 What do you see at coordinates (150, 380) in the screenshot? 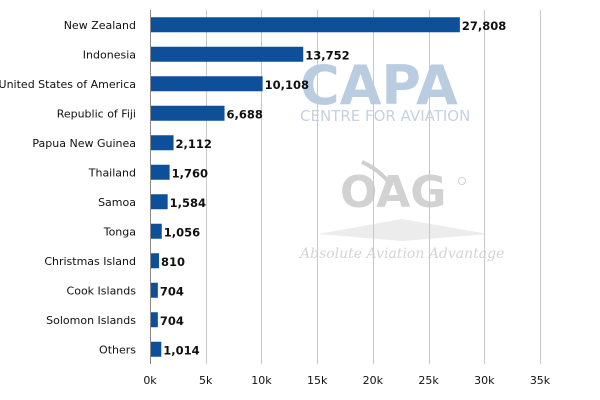
I see `x-tick-label: 0k` at bounding box center [150, 380].